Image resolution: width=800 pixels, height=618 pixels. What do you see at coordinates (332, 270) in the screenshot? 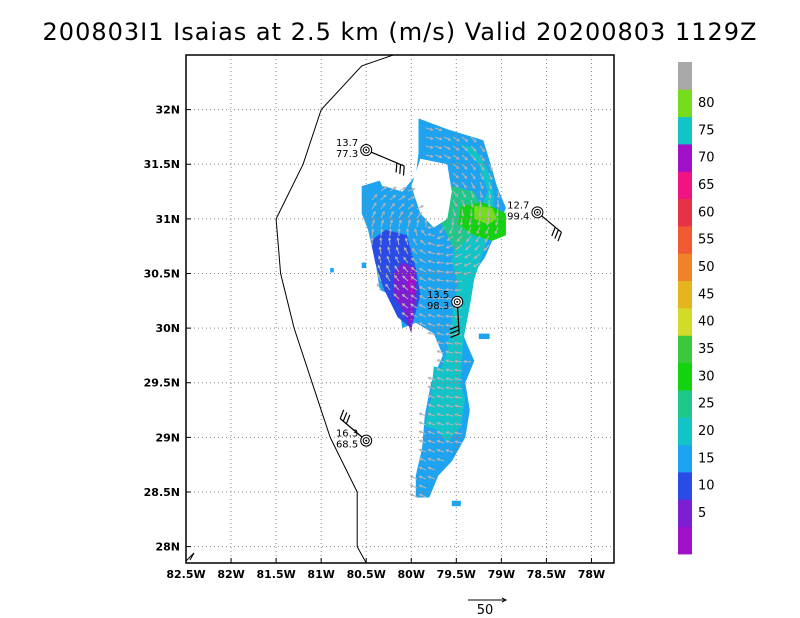
I see `swath-patch` at bounding box center [332, 270].